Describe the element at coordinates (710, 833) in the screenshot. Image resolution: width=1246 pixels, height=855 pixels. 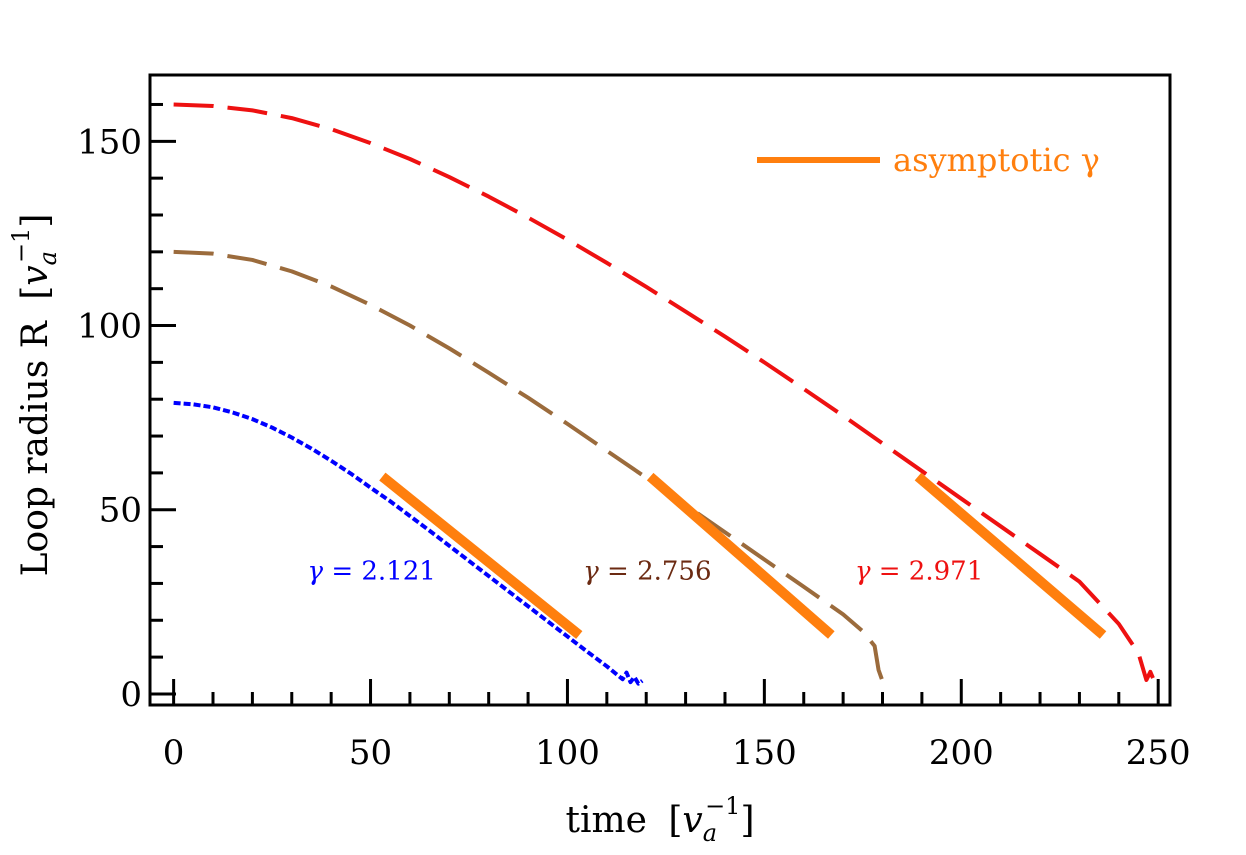
I see `x-axis-unit-sub: a` at that location.